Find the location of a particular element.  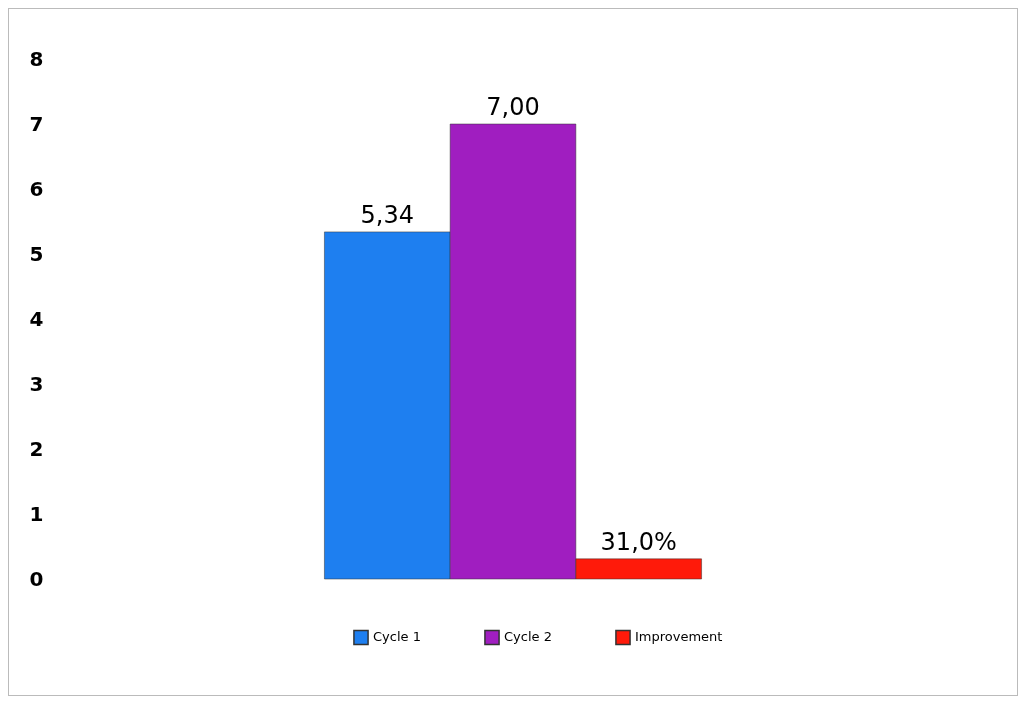

legend-label: Cycle 2 is located at coordinates (528, 637).